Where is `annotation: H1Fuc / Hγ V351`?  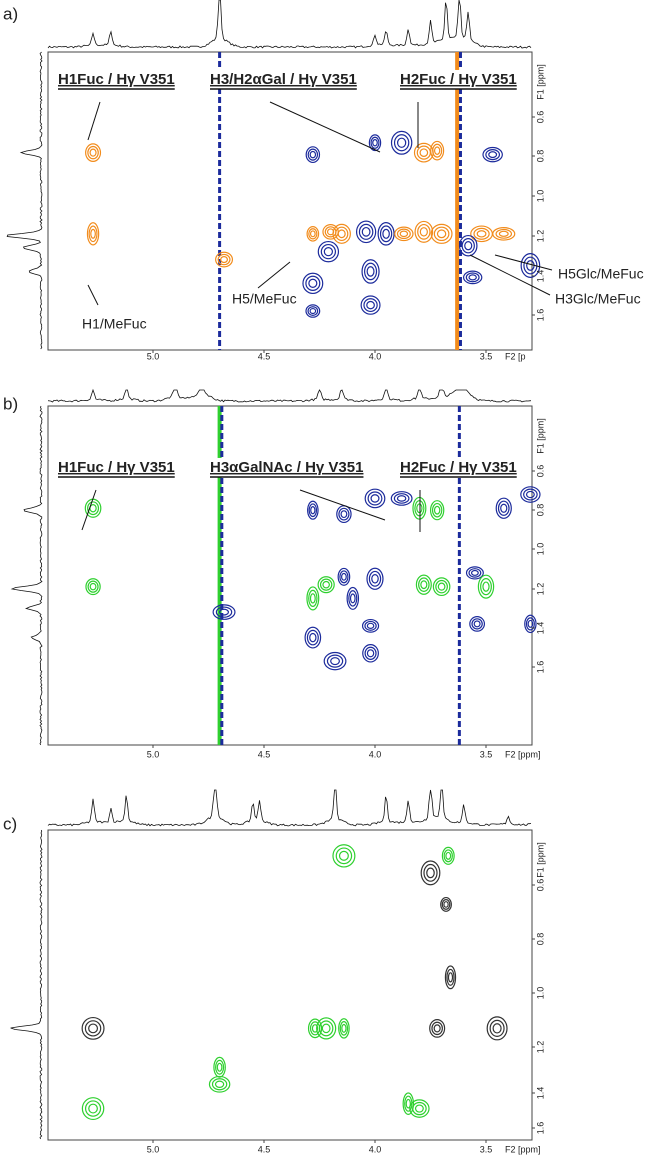 annotation: H1Fuc / Hγ V351 is located at coordinates (116, 467).